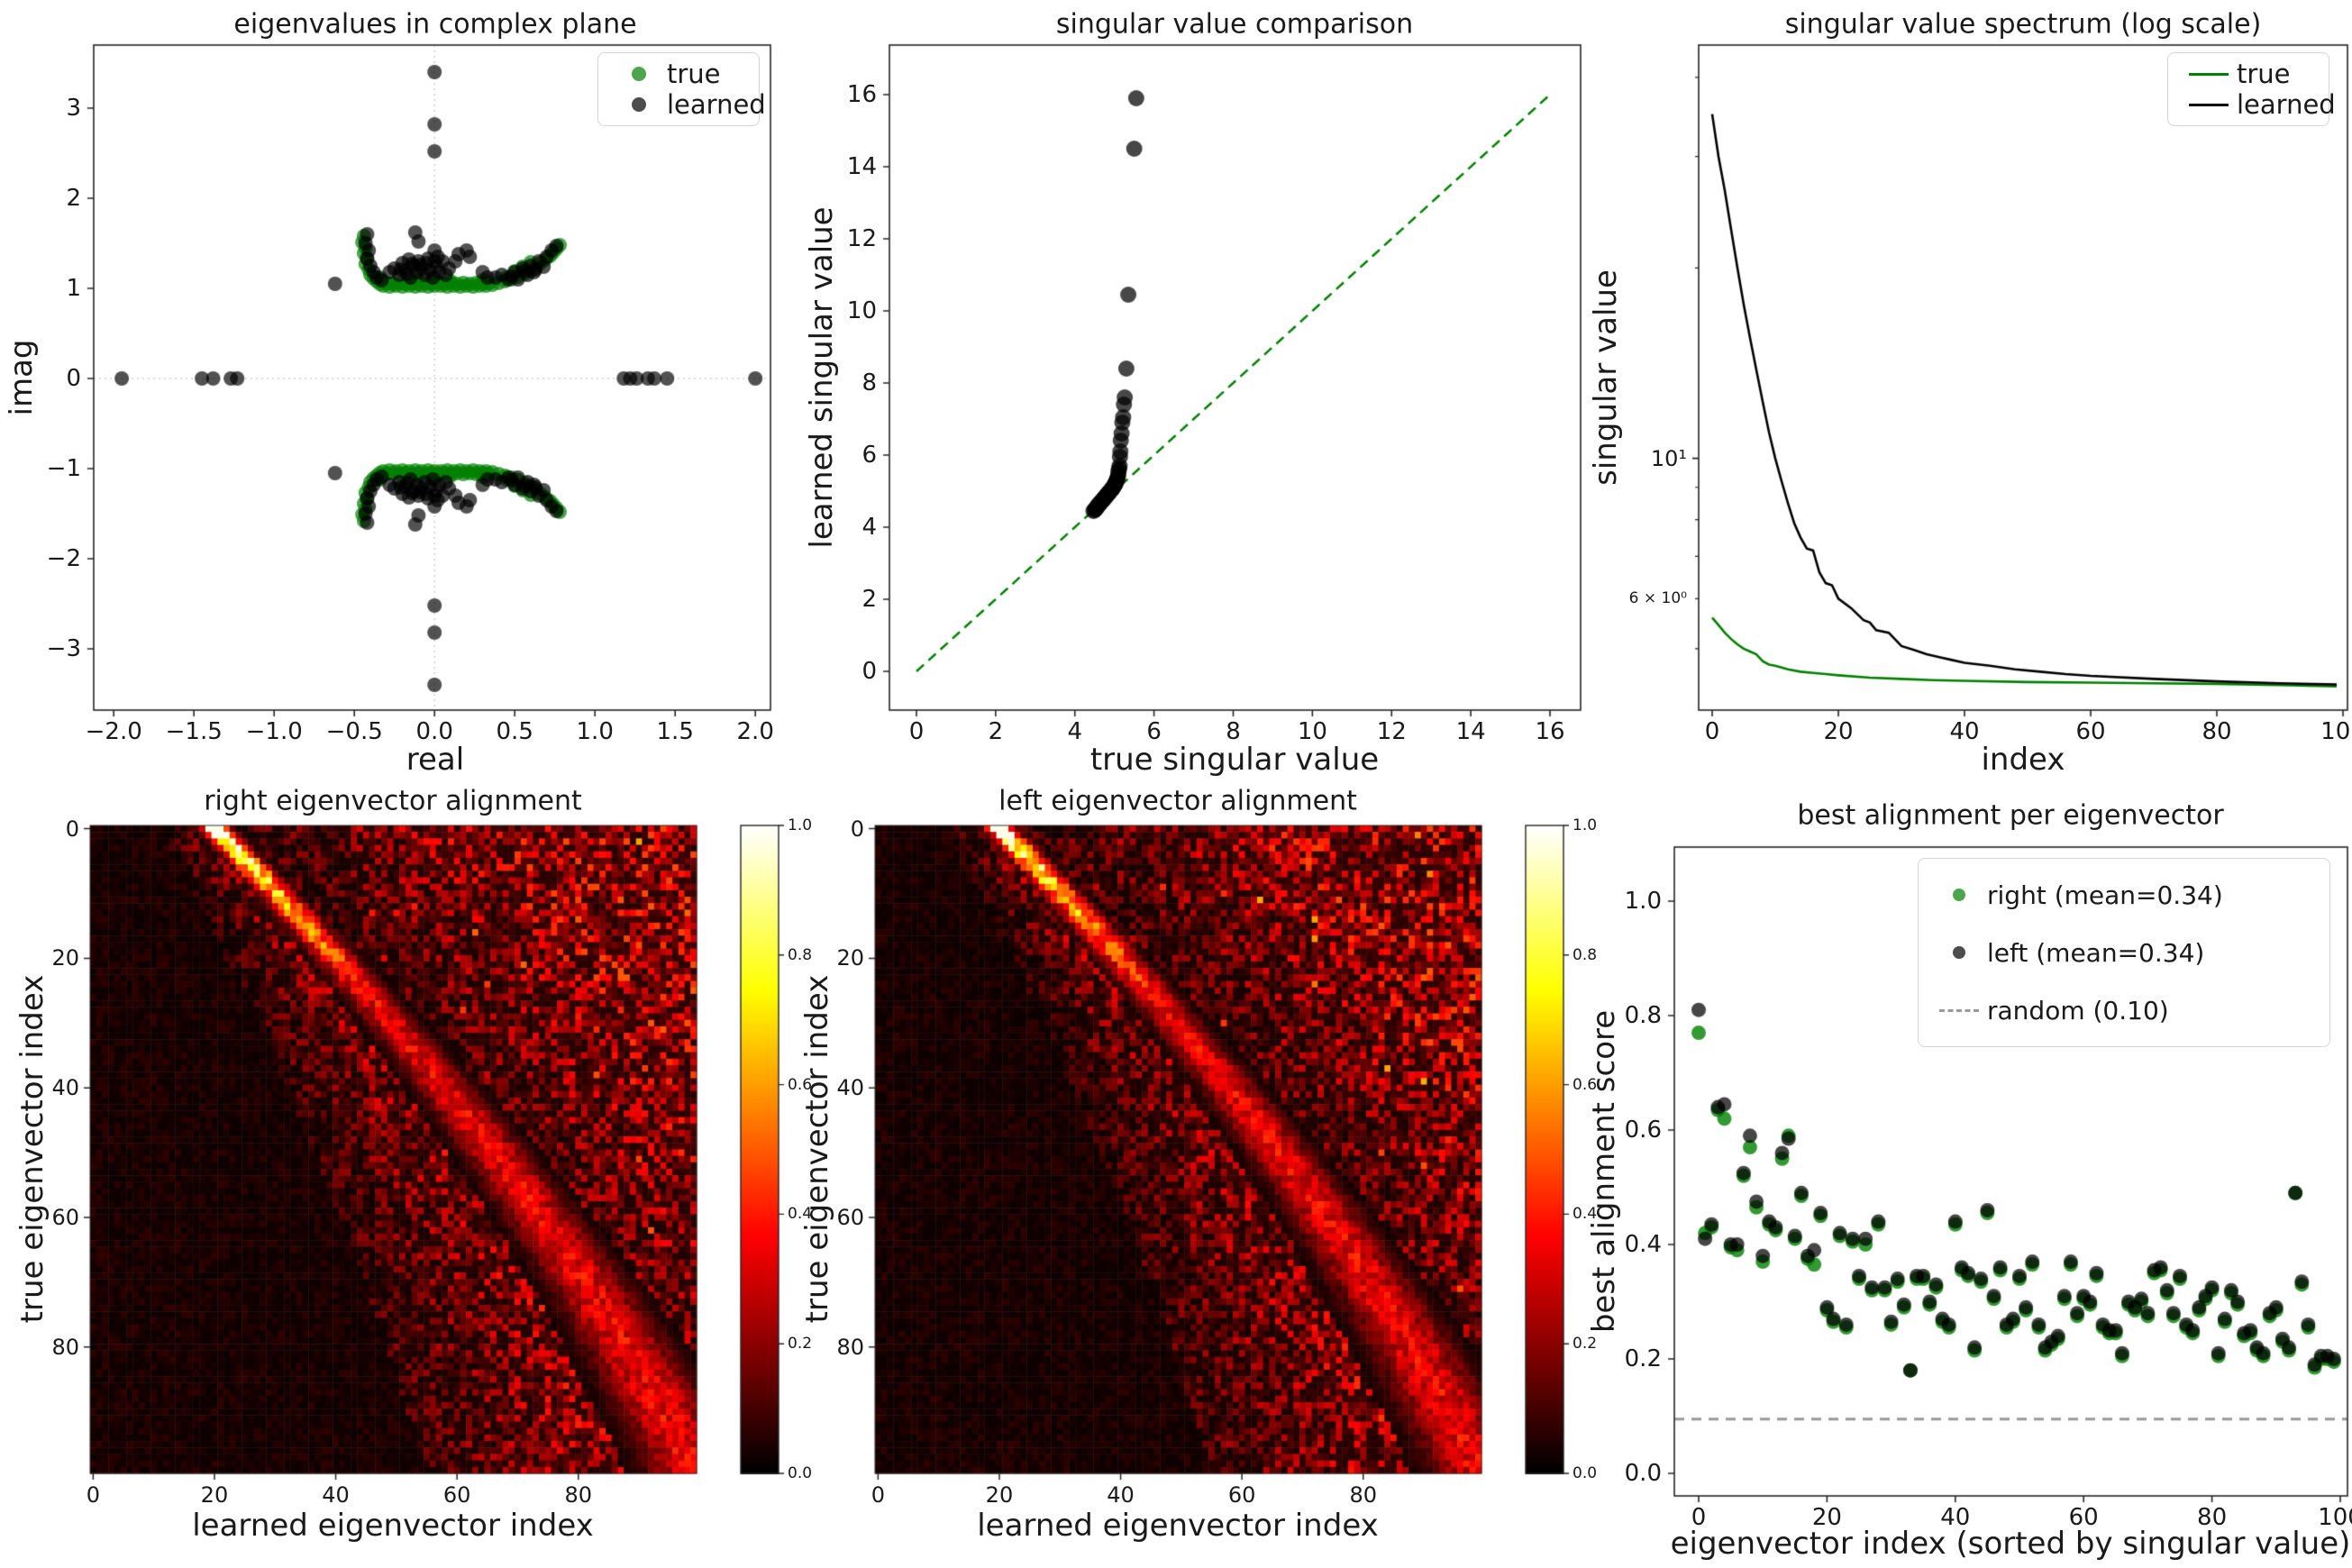 The image size is (2352, 1568). What do you see at coordinates (716, 104) in the screenshot?
I see `legend-label: learned` at bounding box center [716, 104].